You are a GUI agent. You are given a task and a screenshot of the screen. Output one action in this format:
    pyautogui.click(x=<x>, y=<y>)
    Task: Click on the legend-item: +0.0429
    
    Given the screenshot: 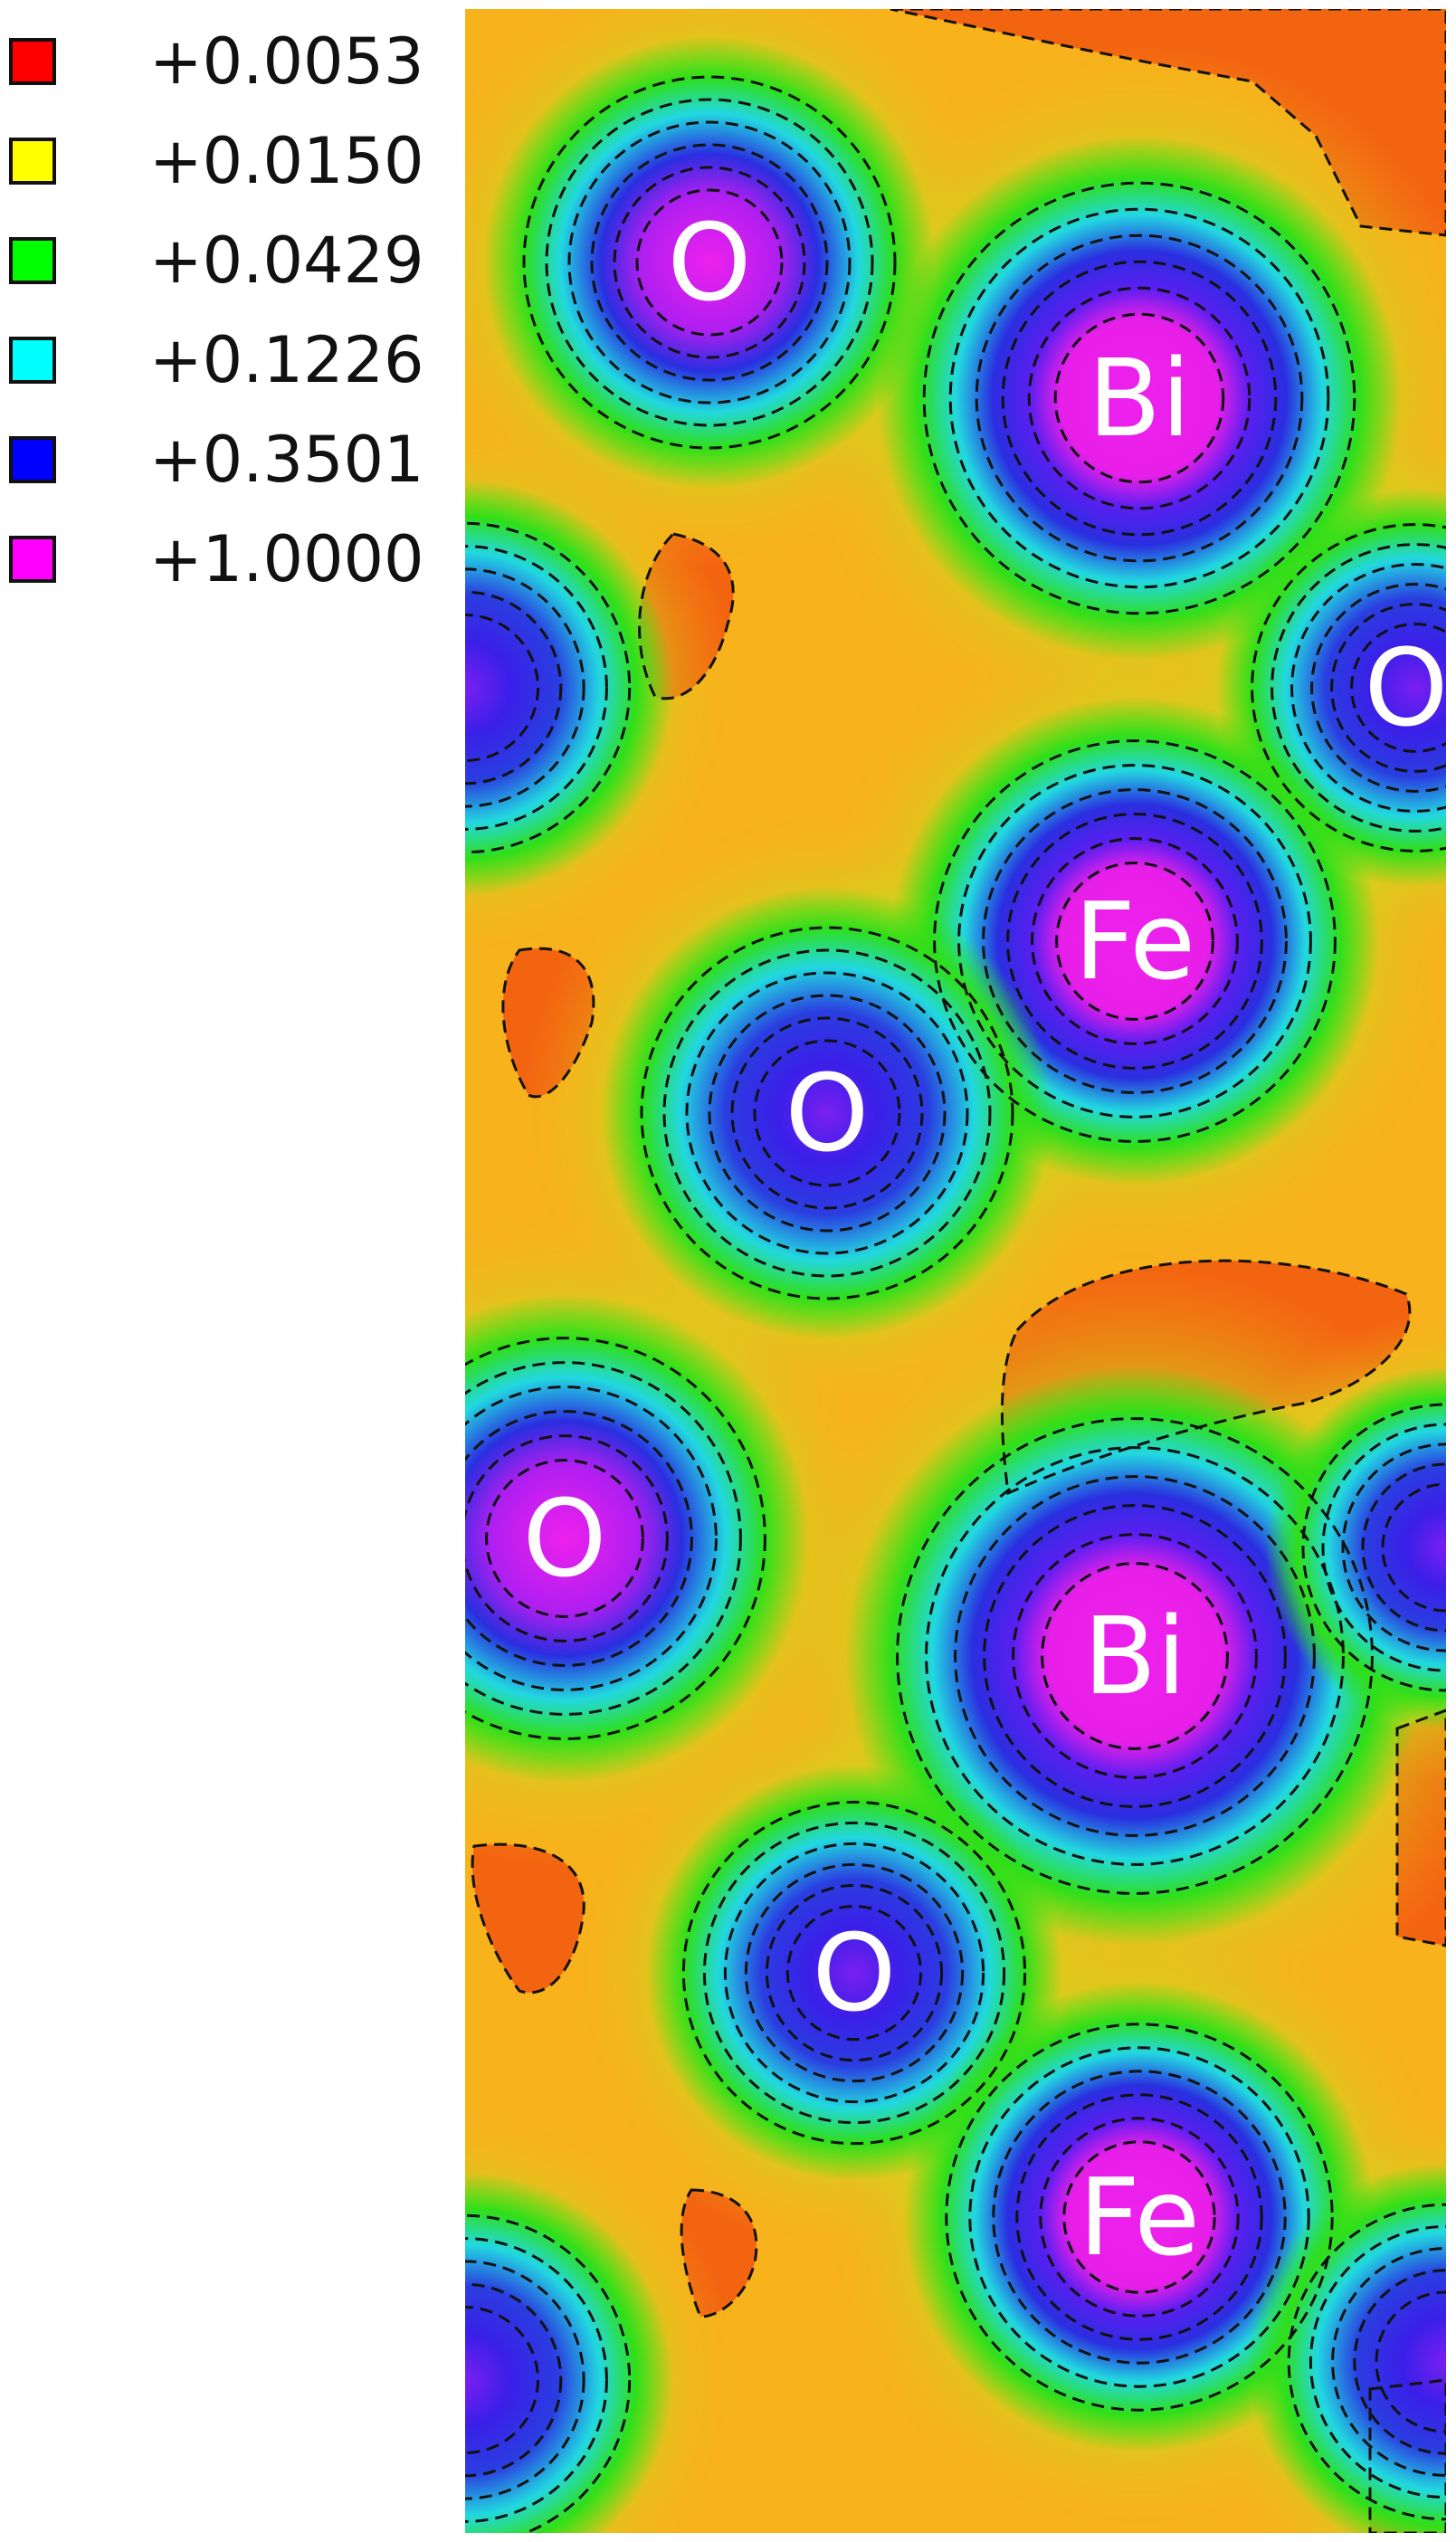 What is the action you would take?
    pyautogui.click(x=217, y=260)
    